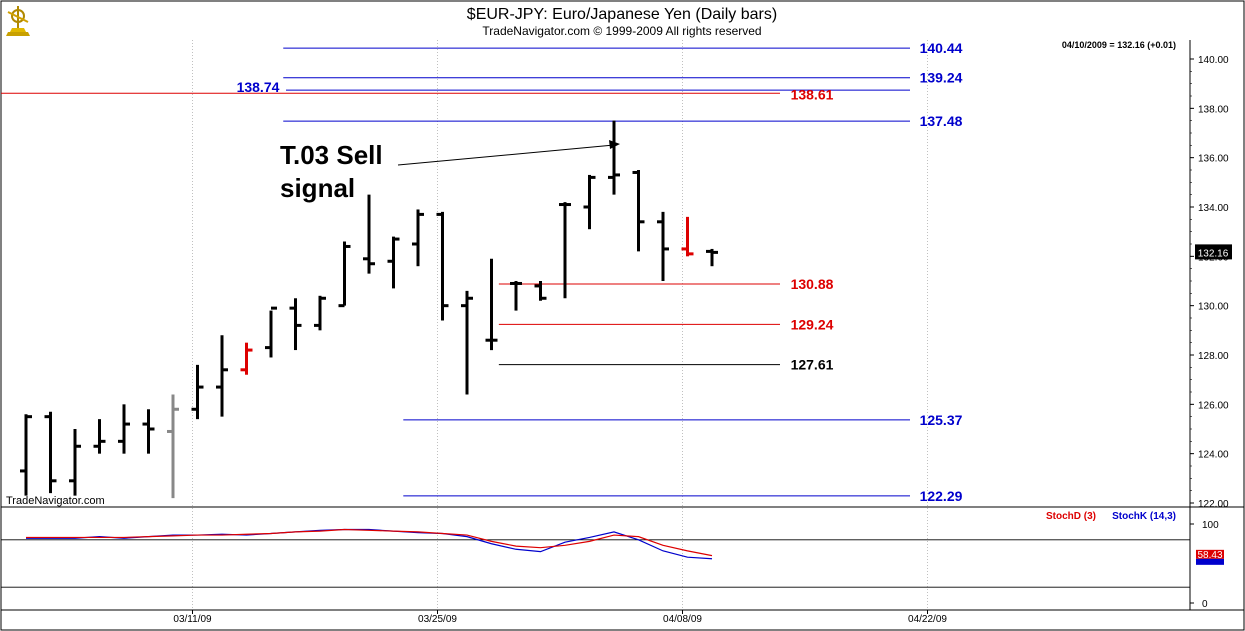  What do you see at coordinates (614, 144) in the screenshot?
I see `annotation-arrowhead` at bounding box center [614, 144].